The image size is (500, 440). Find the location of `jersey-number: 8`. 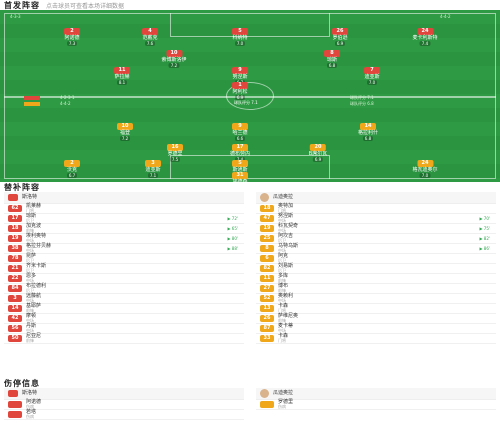

jersey-number: 8 is located at coordinates (267, 248).